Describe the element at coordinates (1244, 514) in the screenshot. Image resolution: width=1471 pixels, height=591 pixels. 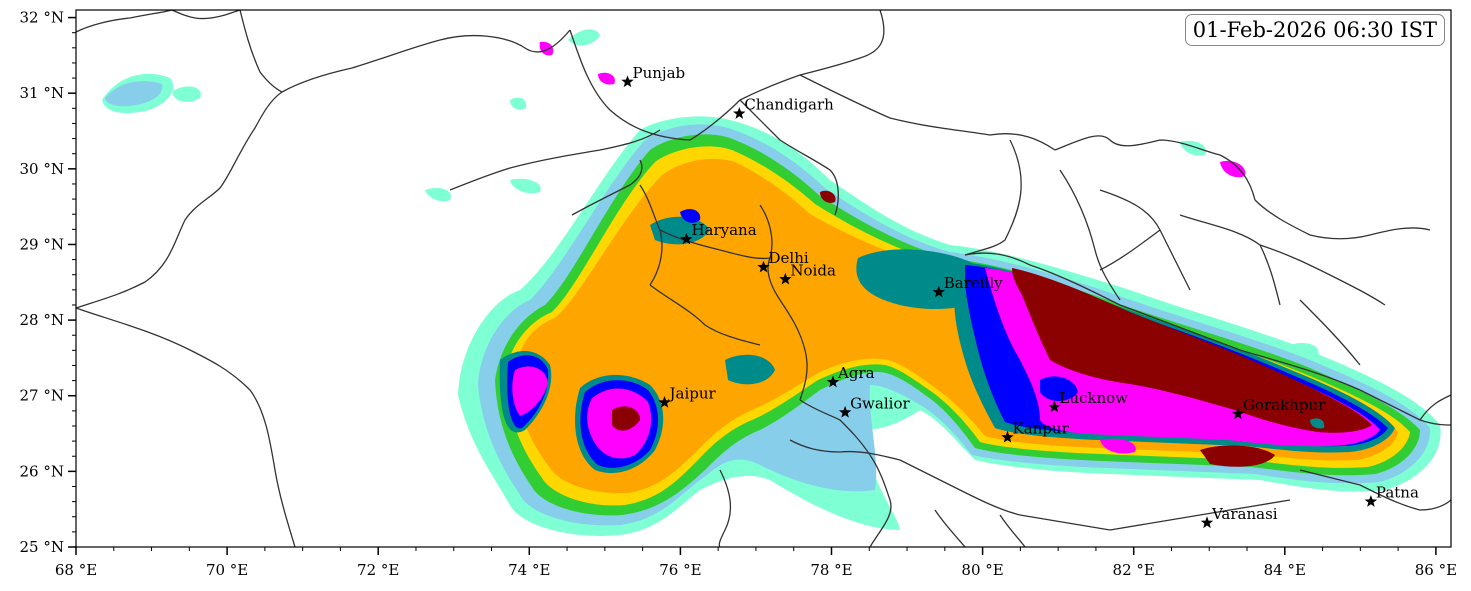
I see `city-label: Varanasi` at that location.